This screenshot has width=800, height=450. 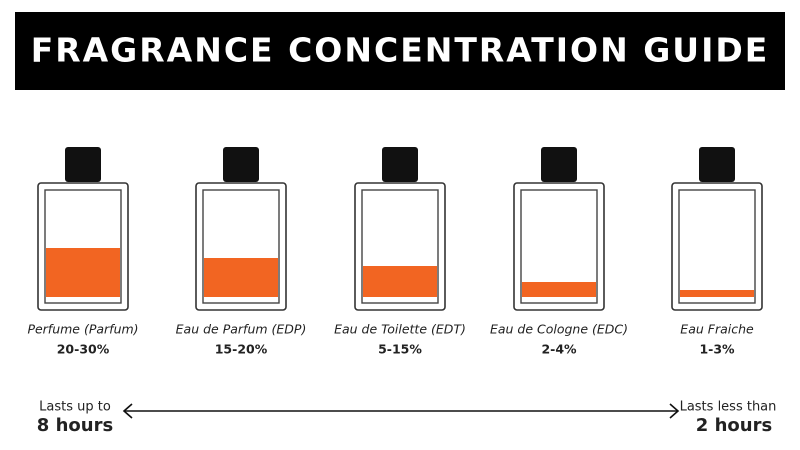 What do you see at coordinates (400, 349) in the screenshot?
I see `concentration-range: 5-15%` at bounding box center [400, 349].